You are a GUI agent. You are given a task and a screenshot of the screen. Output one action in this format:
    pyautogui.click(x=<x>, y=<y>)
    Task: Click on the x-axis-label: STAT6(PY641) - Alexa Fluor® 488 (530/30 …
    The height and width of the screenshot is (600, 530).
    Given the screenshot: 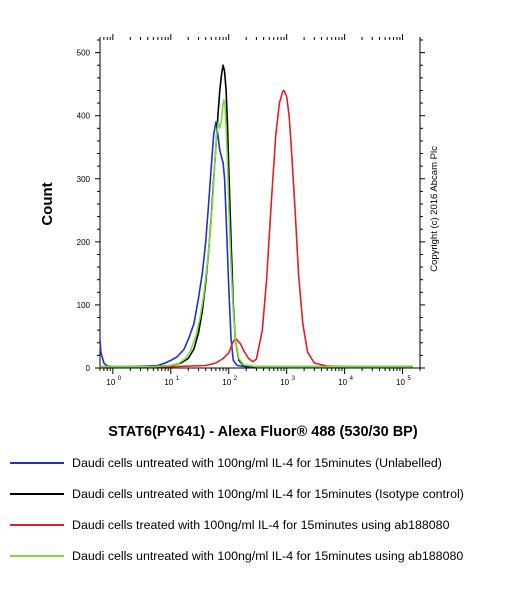 What is the action you would take?
    pyautogui.click(x=263, y=432)
    